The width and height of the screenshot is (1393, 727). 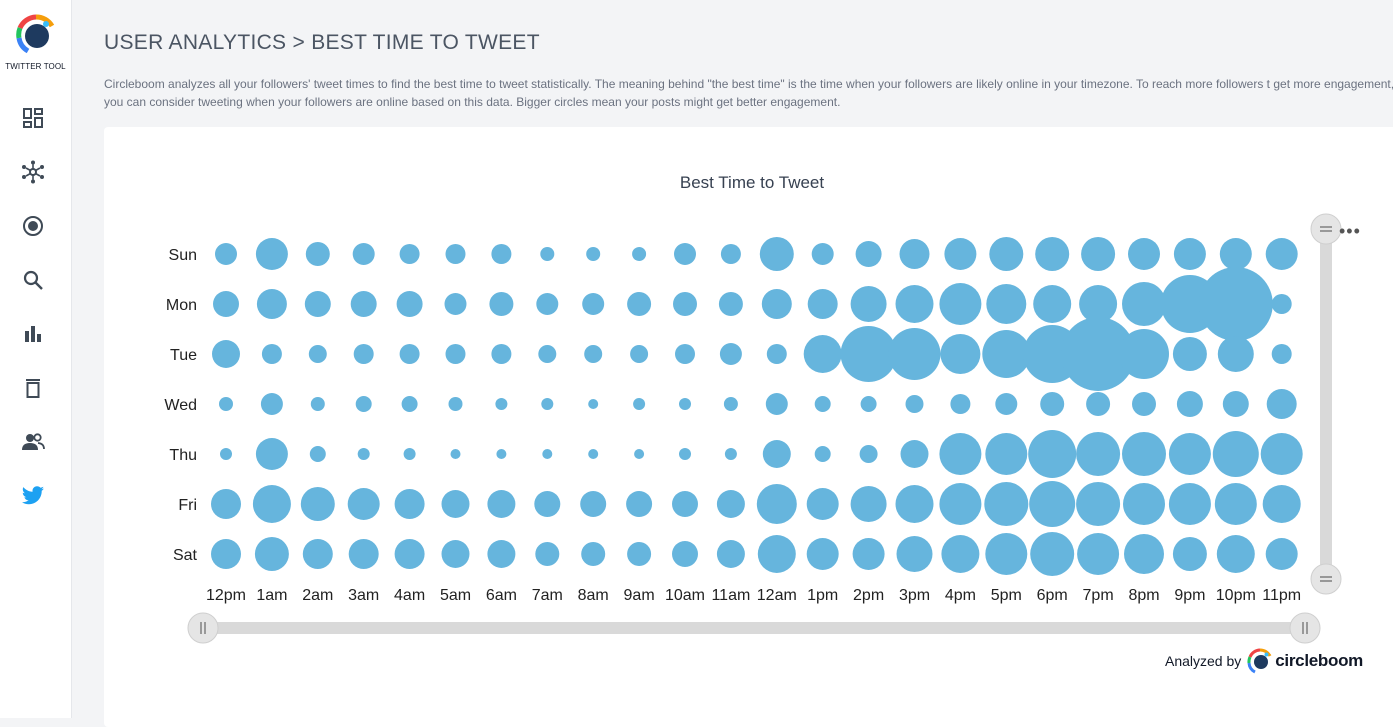 I want to click on sidebar-item-circles, so click(x=33, y=226).